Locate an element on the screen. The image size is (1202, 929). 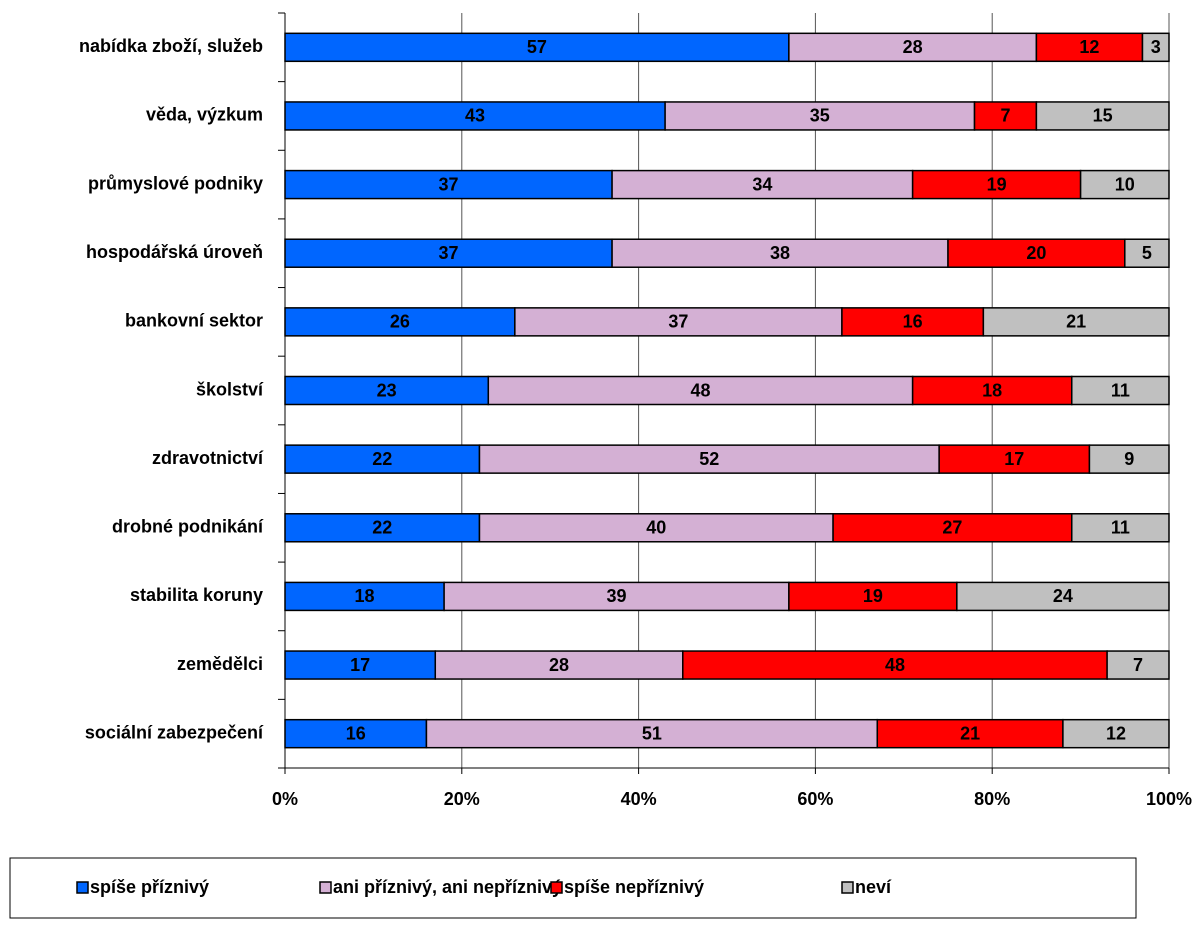
data-label: 16 is located at coordinates (356, 733).